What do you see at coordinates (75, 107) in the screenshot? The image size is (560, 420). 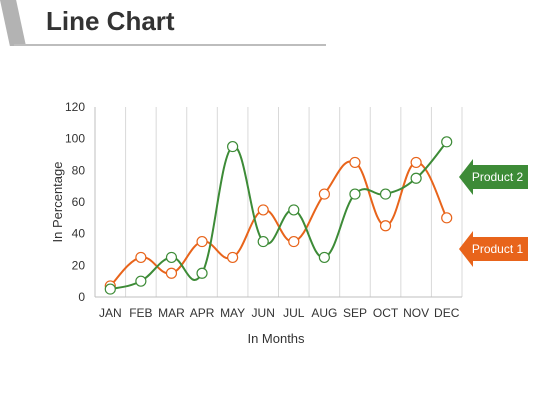 I see `y-tick-label: 120` at bounding box center [75, 107].